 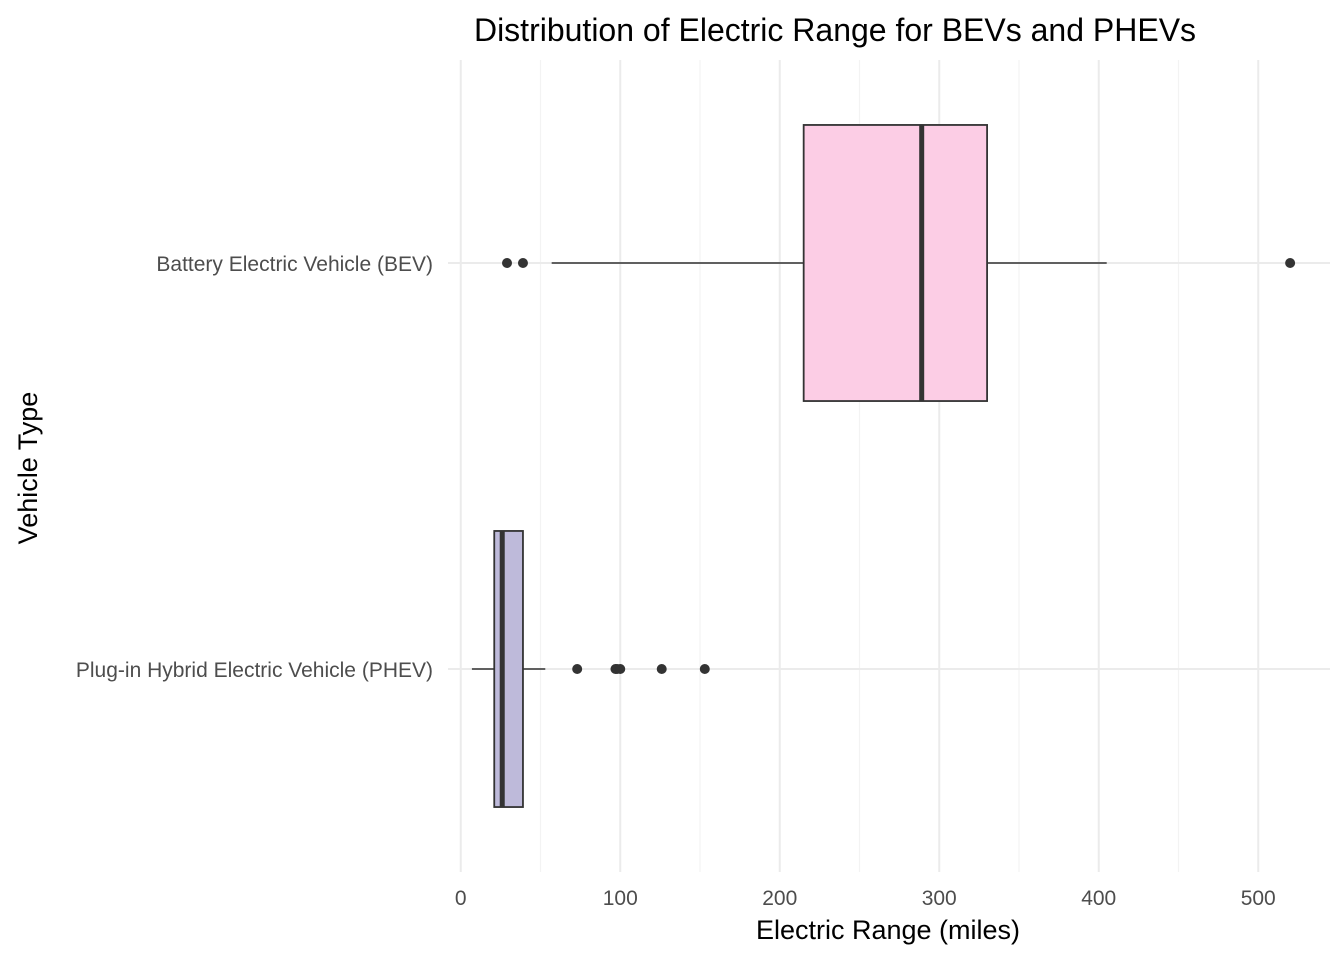 I want to click on box-group, so click(x=590, y=669).